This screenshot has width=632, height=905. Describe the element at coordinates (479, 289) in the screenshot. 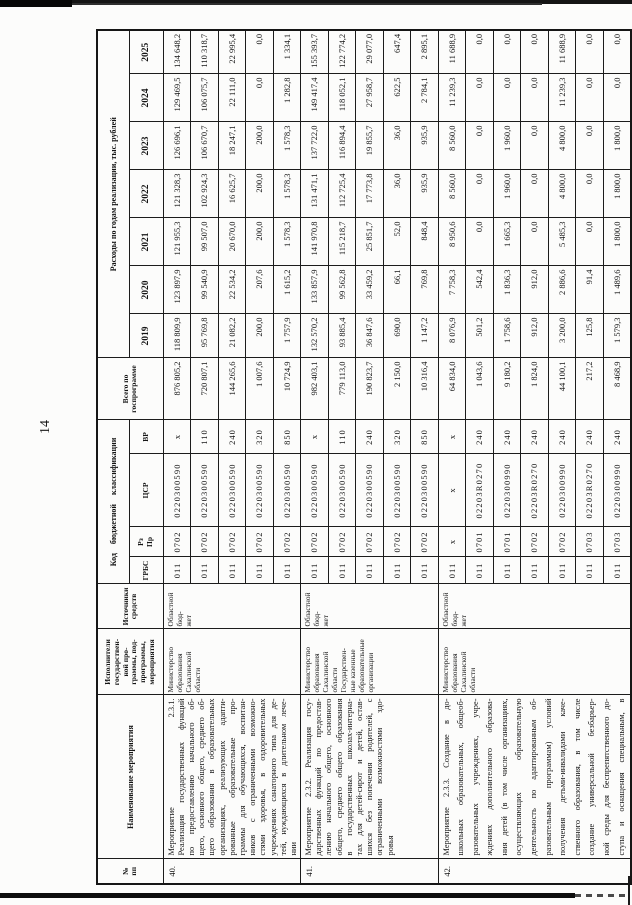

I see `year-value-cell: 542,4` at that location.